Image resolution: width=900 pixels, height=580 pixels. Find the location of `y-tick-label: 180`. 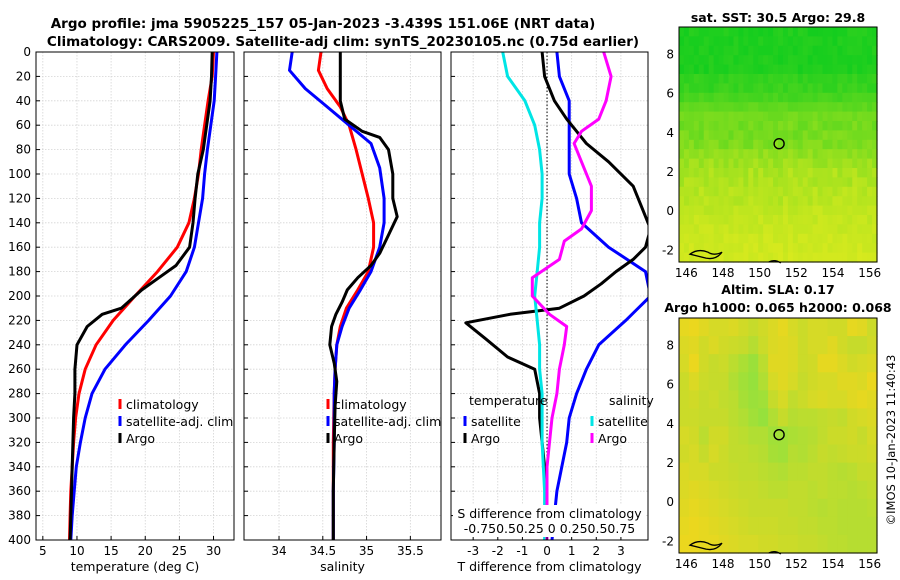

y-tick-label: 180 is located at coordinates (19, 272).